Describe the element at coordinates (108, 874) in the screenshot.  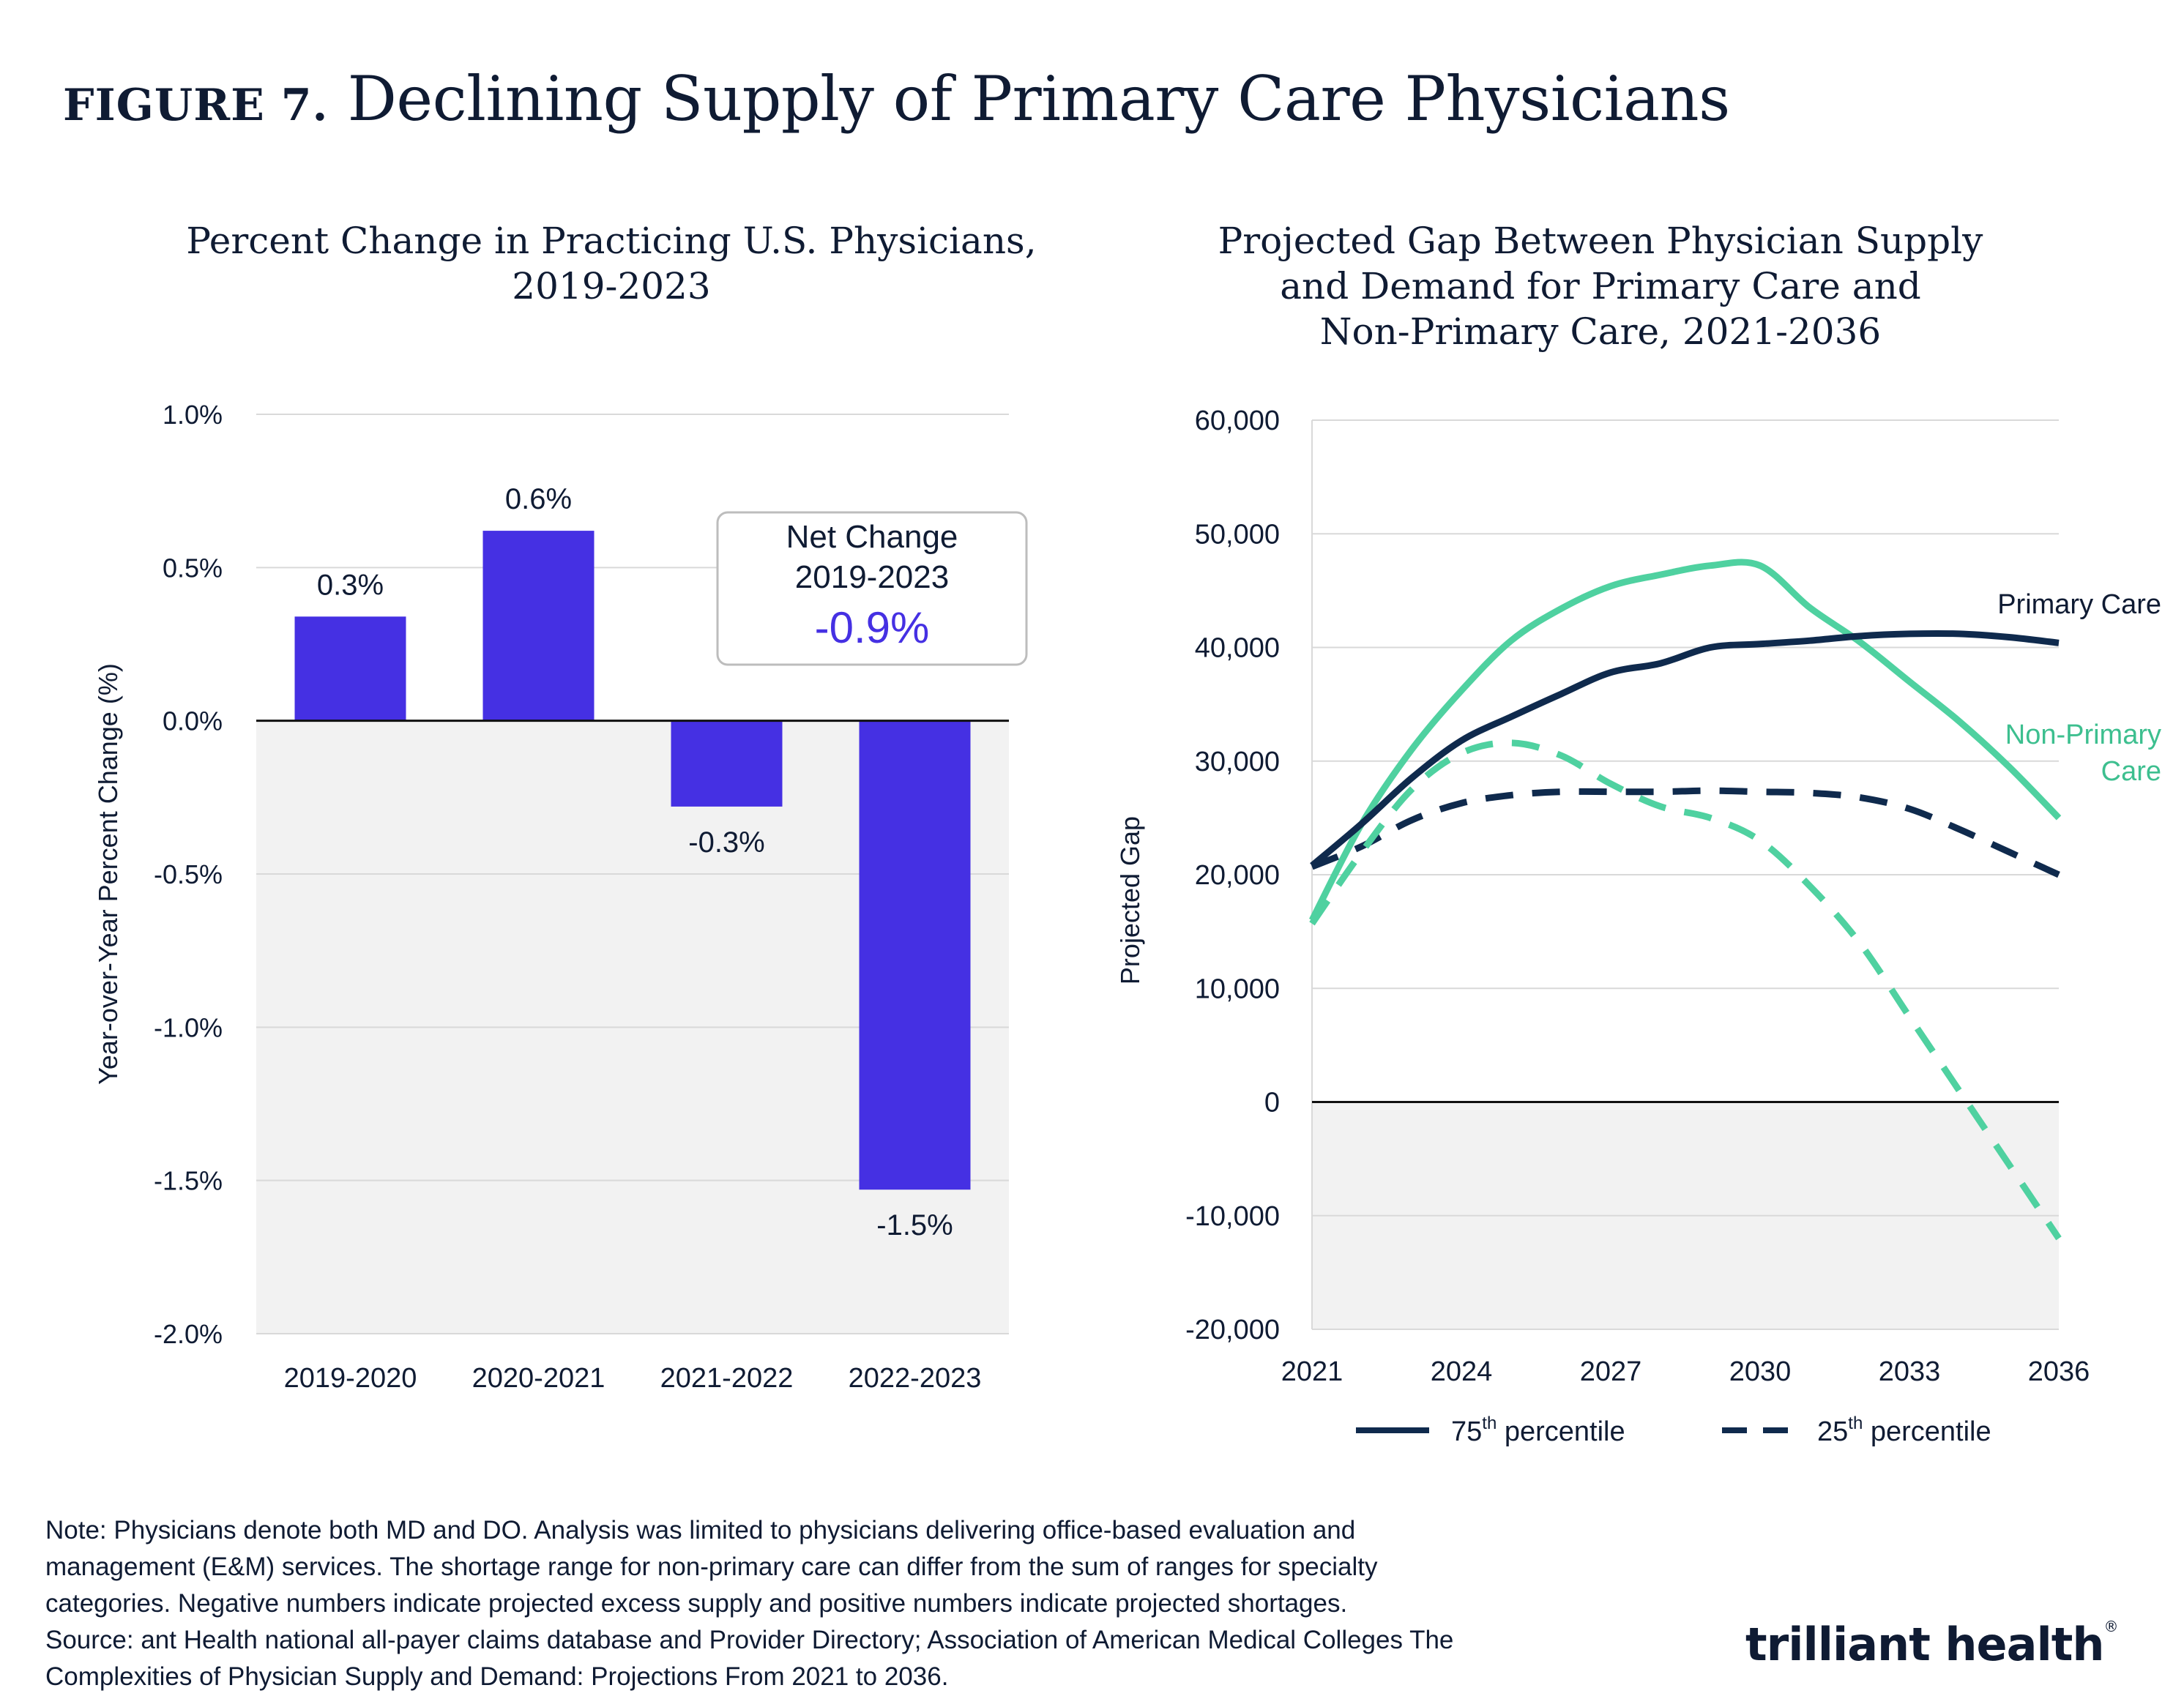
I see `y-axis-label: Year-over-Year Percent Change (%)` at that location.